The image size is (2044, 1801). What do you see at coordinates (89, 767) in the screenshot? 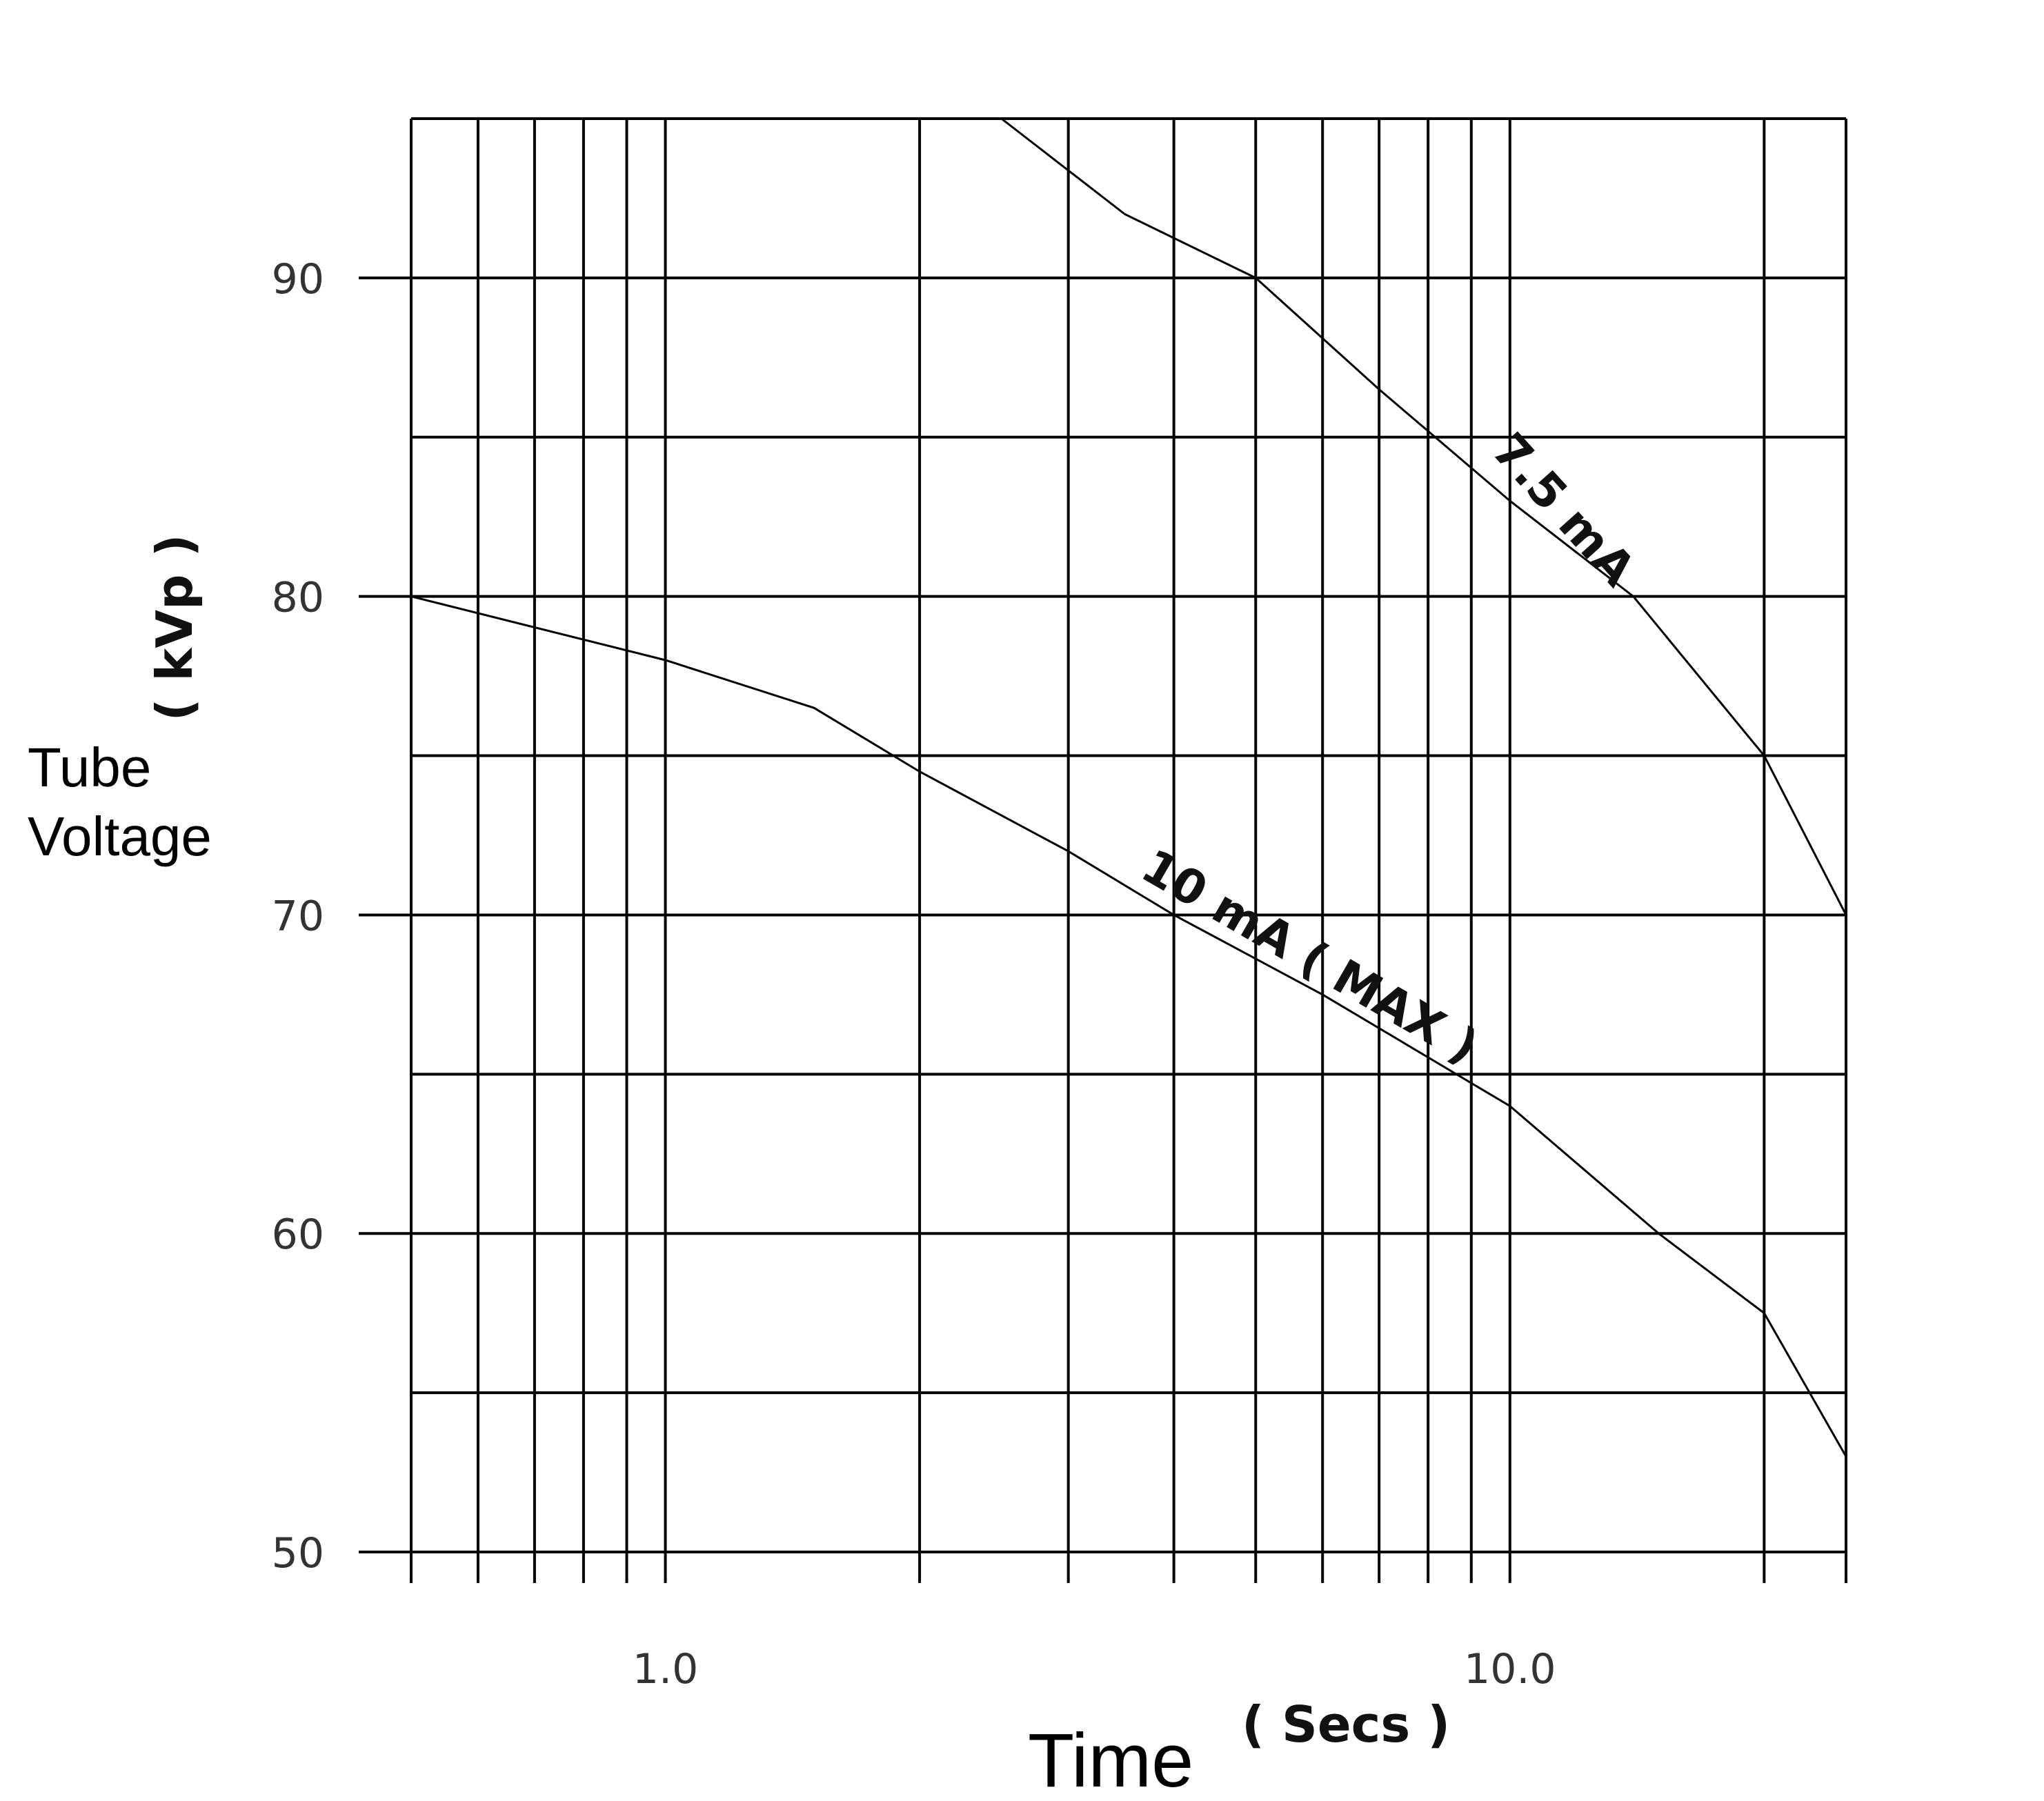
I see `y-axis-title-line1: Tube` at bounding box center [89, 767].